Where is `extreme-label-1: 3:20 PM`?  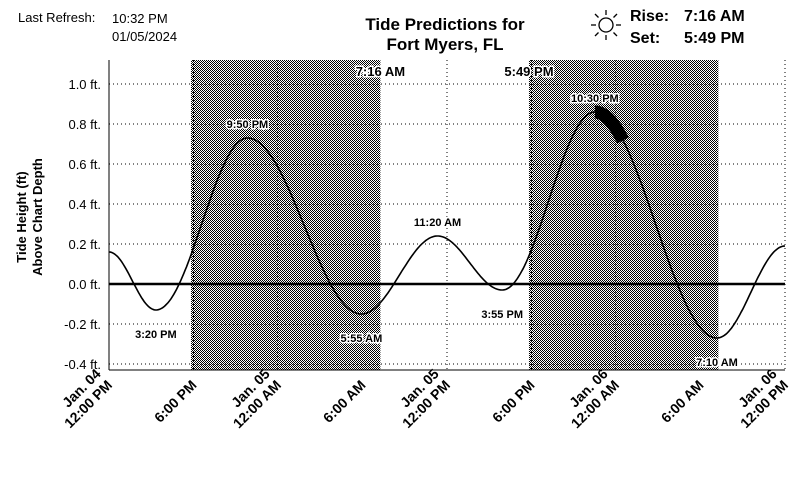
extreme-label-1: 3:20 PM is located at coordinates (156, 335).